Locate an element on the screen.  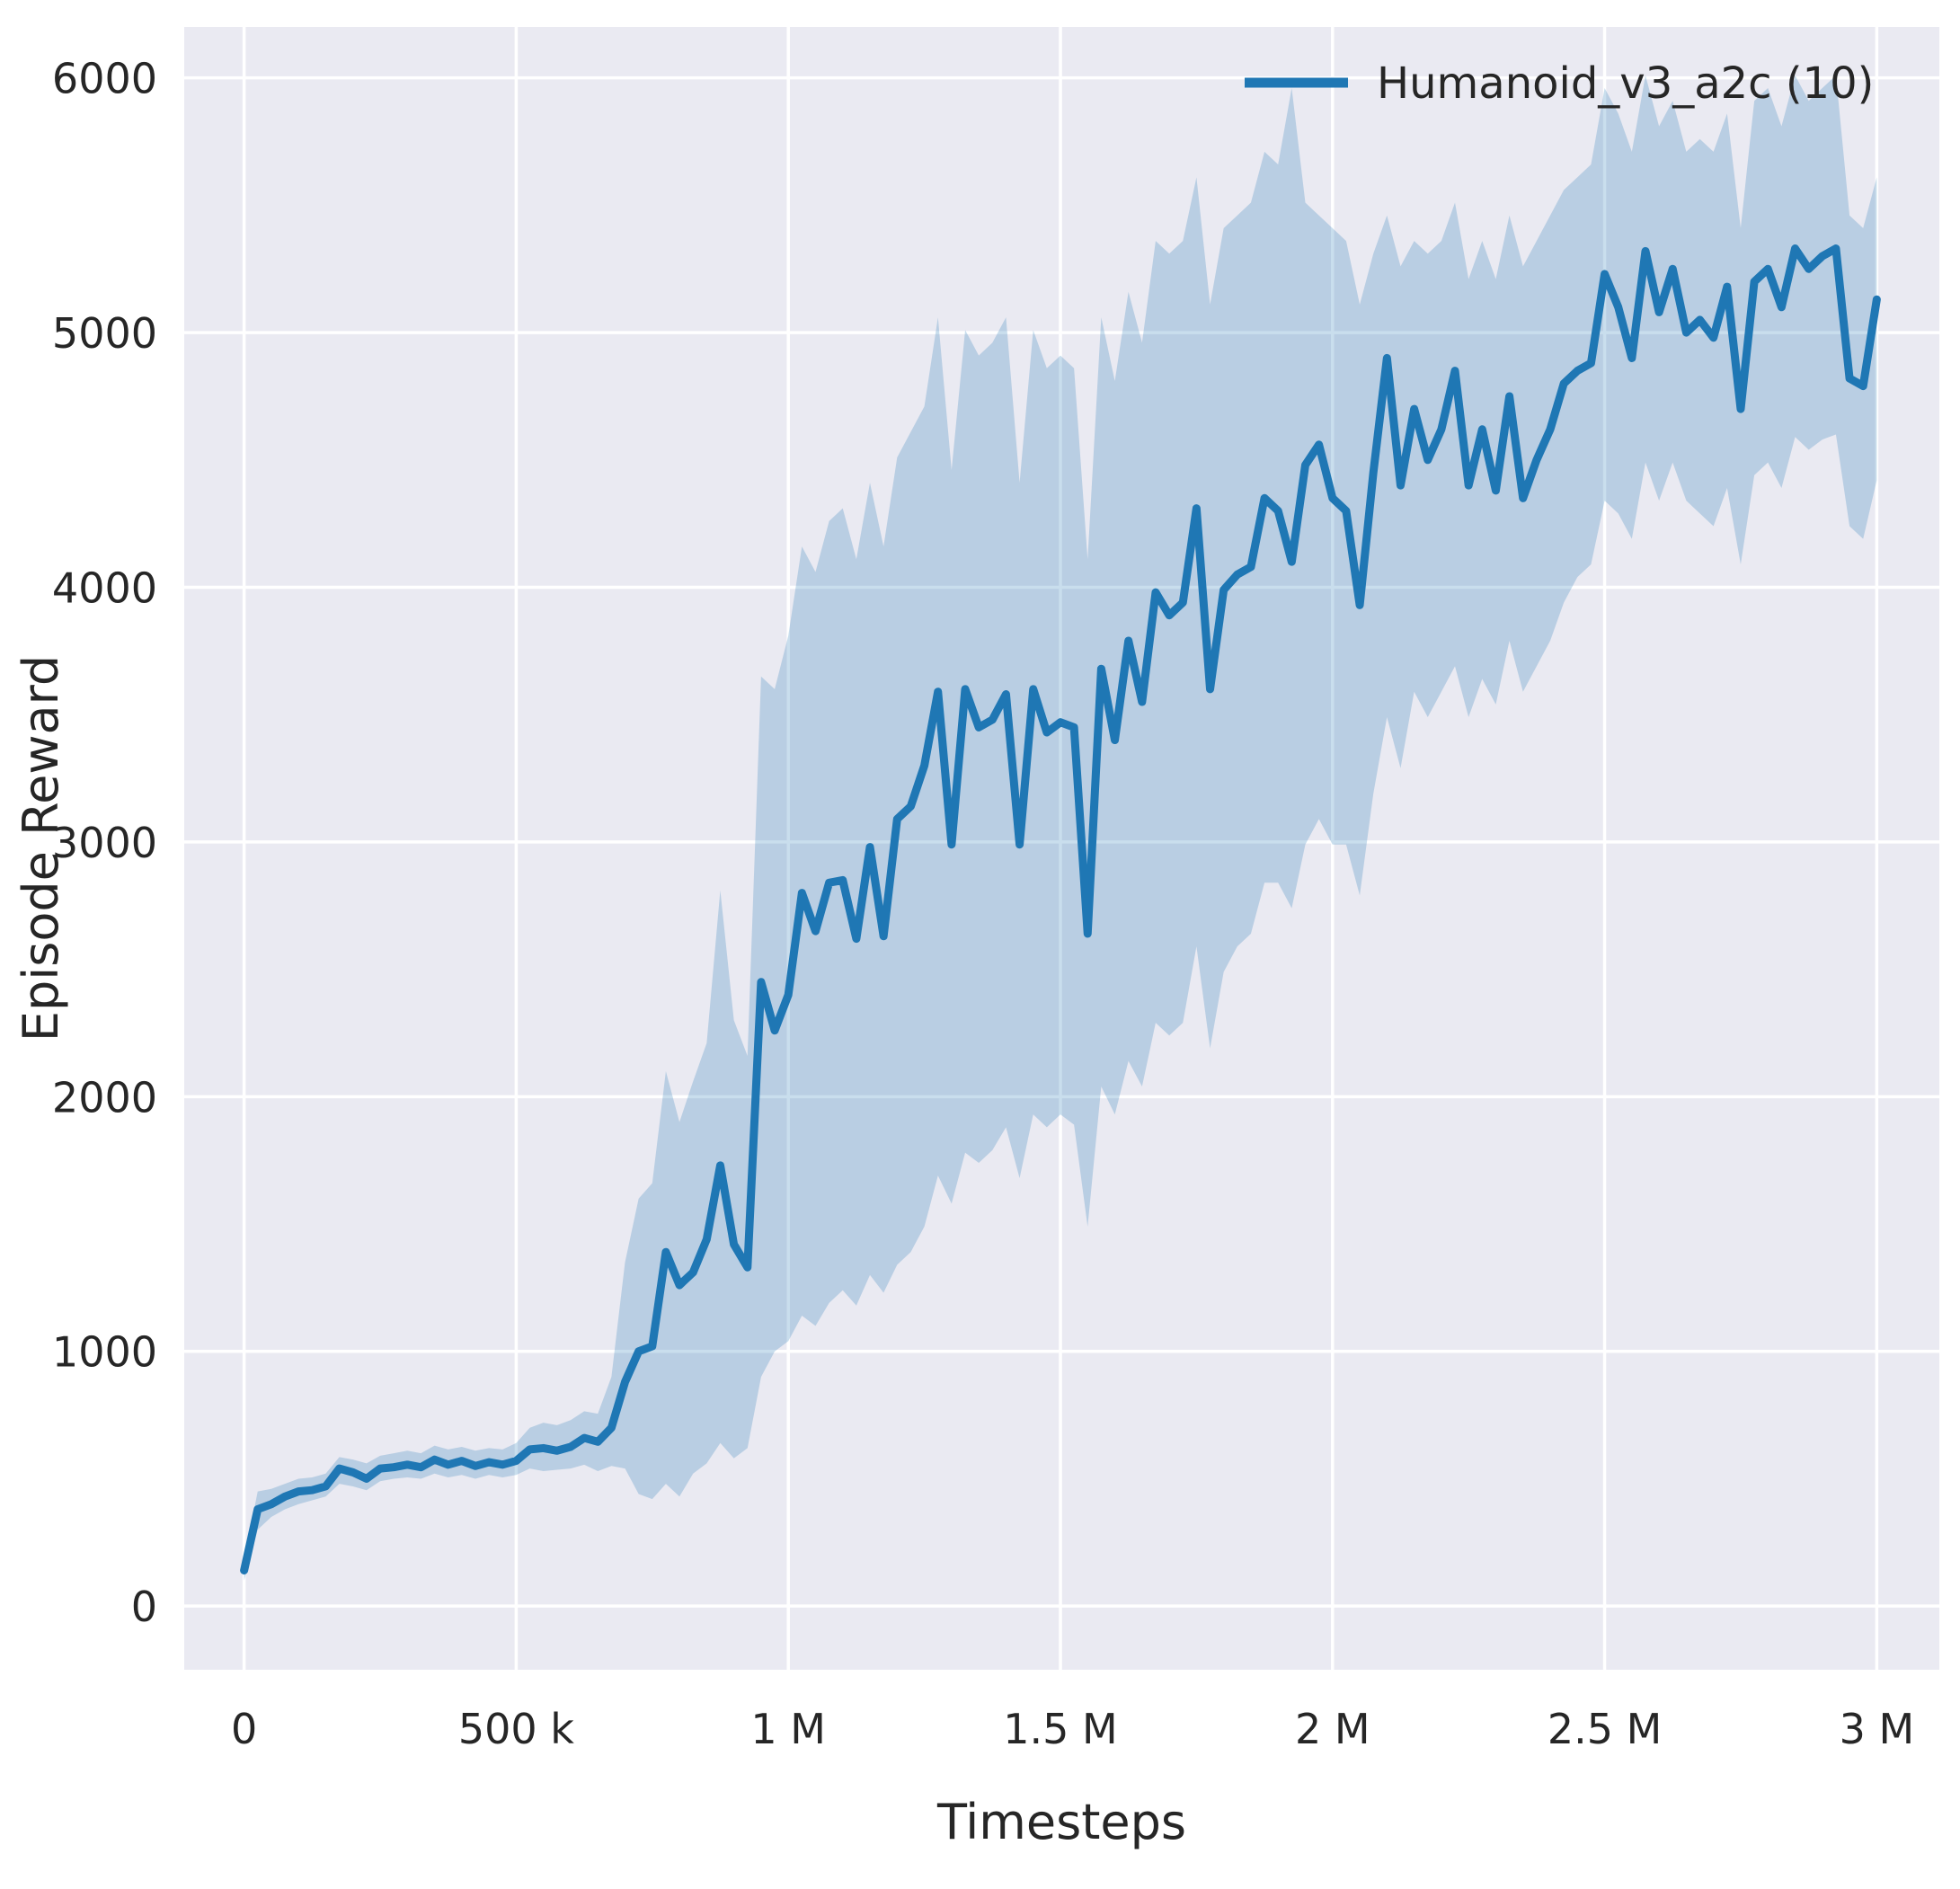
y-tick-label: 5000 is located at coordinates (105, 333).